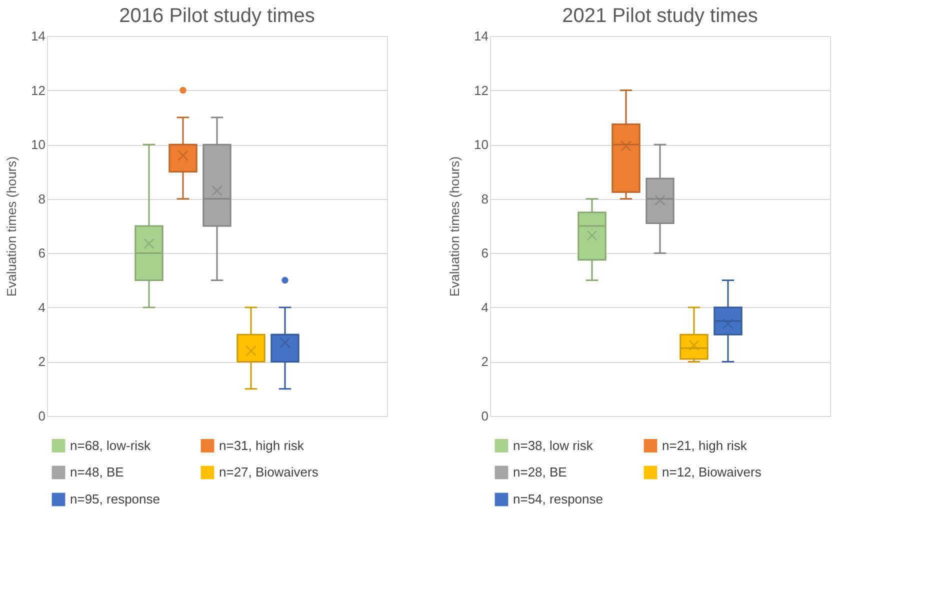 This screenshot has width=943, height=611. I want to click on legend-label: n=28, BE, so click(540, 472).